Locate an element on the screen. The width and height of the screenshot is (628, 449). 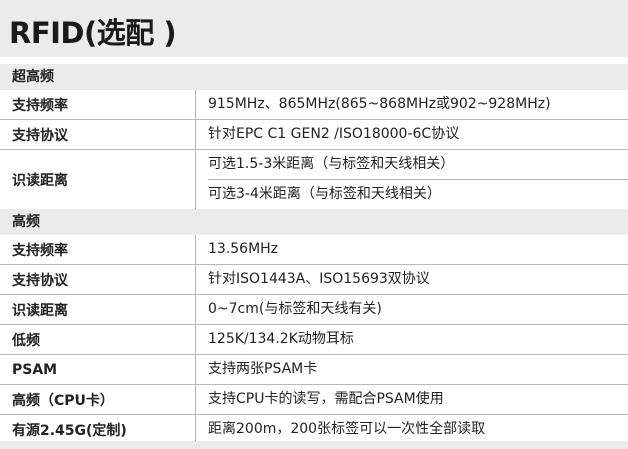
row-label: 有源2.45G(定制) is located at coordinates (98, 429).